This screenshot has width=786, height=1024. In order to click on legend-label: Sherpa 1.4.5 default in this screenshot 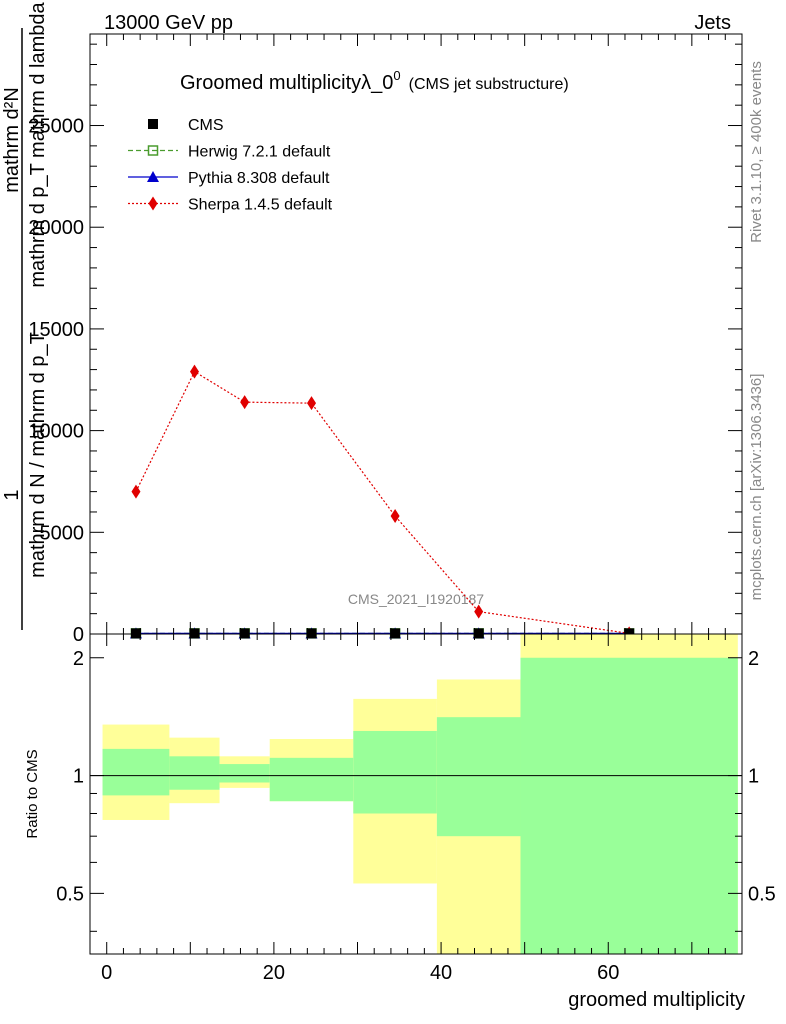, I will do `click(260, 205)`.